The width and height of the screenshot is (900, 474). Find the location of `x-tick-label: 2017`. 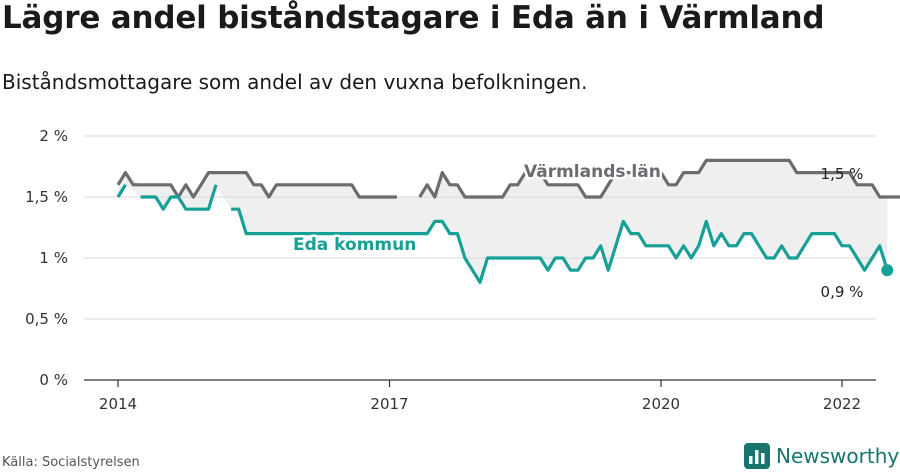

x-tick-label: 2017 is located at coordinates (389, 404).